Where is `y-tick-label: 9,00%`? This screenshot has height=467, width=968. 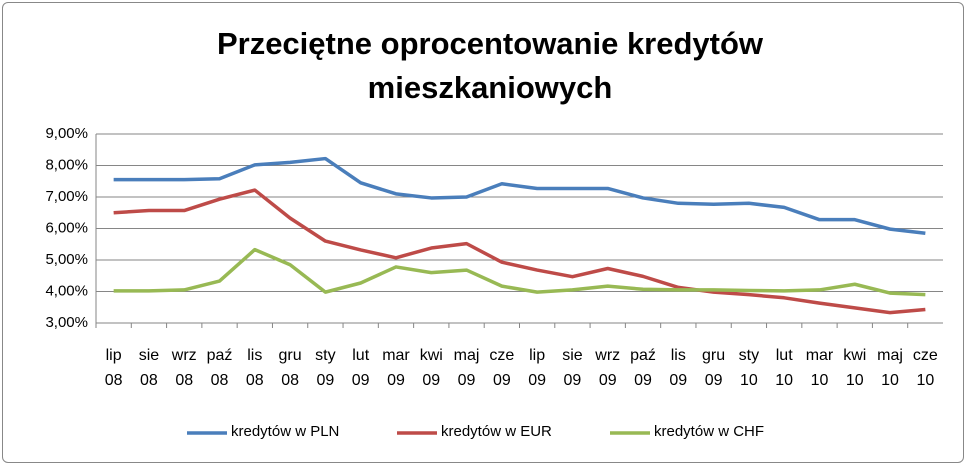
y-tick-label: 9,00% is located at coordinates (66, 133).